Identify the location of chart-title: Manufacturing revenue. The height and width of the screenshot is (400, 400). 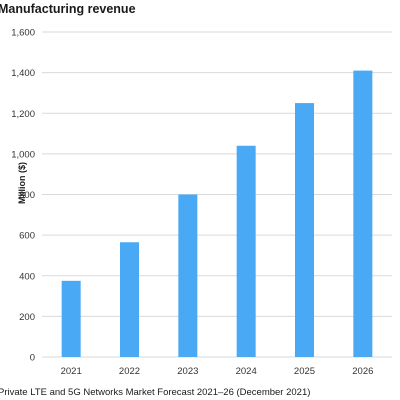
(68, 9).